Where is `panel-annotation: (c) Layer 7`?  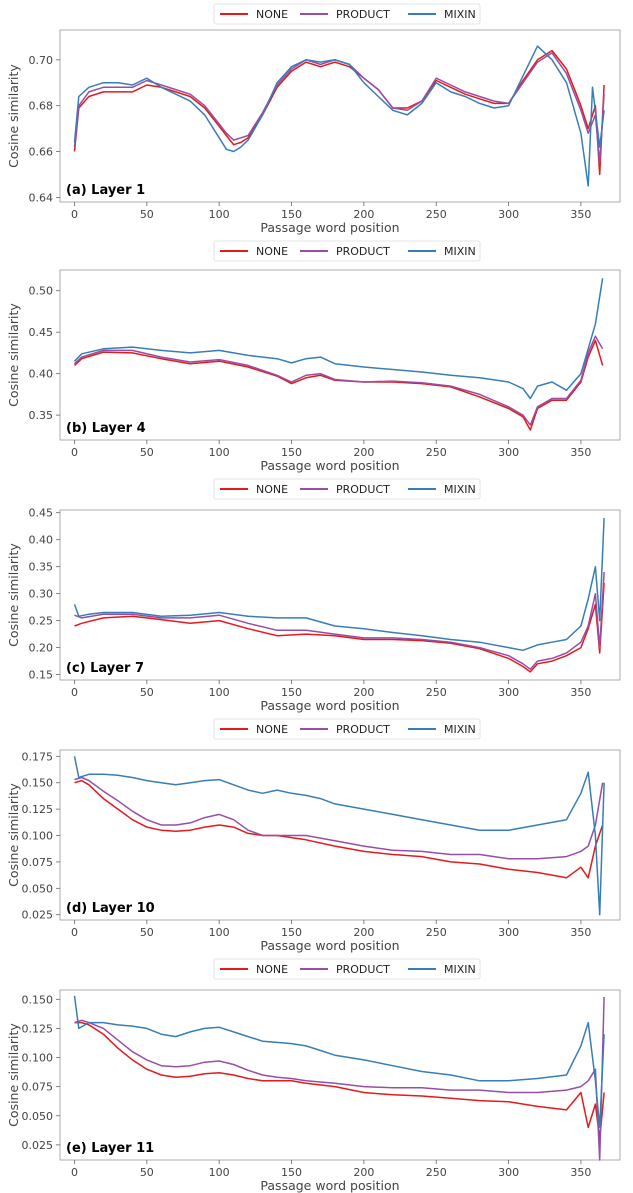 panel-annotation: (c) Layer 7 is located at coordinates (105, 668).